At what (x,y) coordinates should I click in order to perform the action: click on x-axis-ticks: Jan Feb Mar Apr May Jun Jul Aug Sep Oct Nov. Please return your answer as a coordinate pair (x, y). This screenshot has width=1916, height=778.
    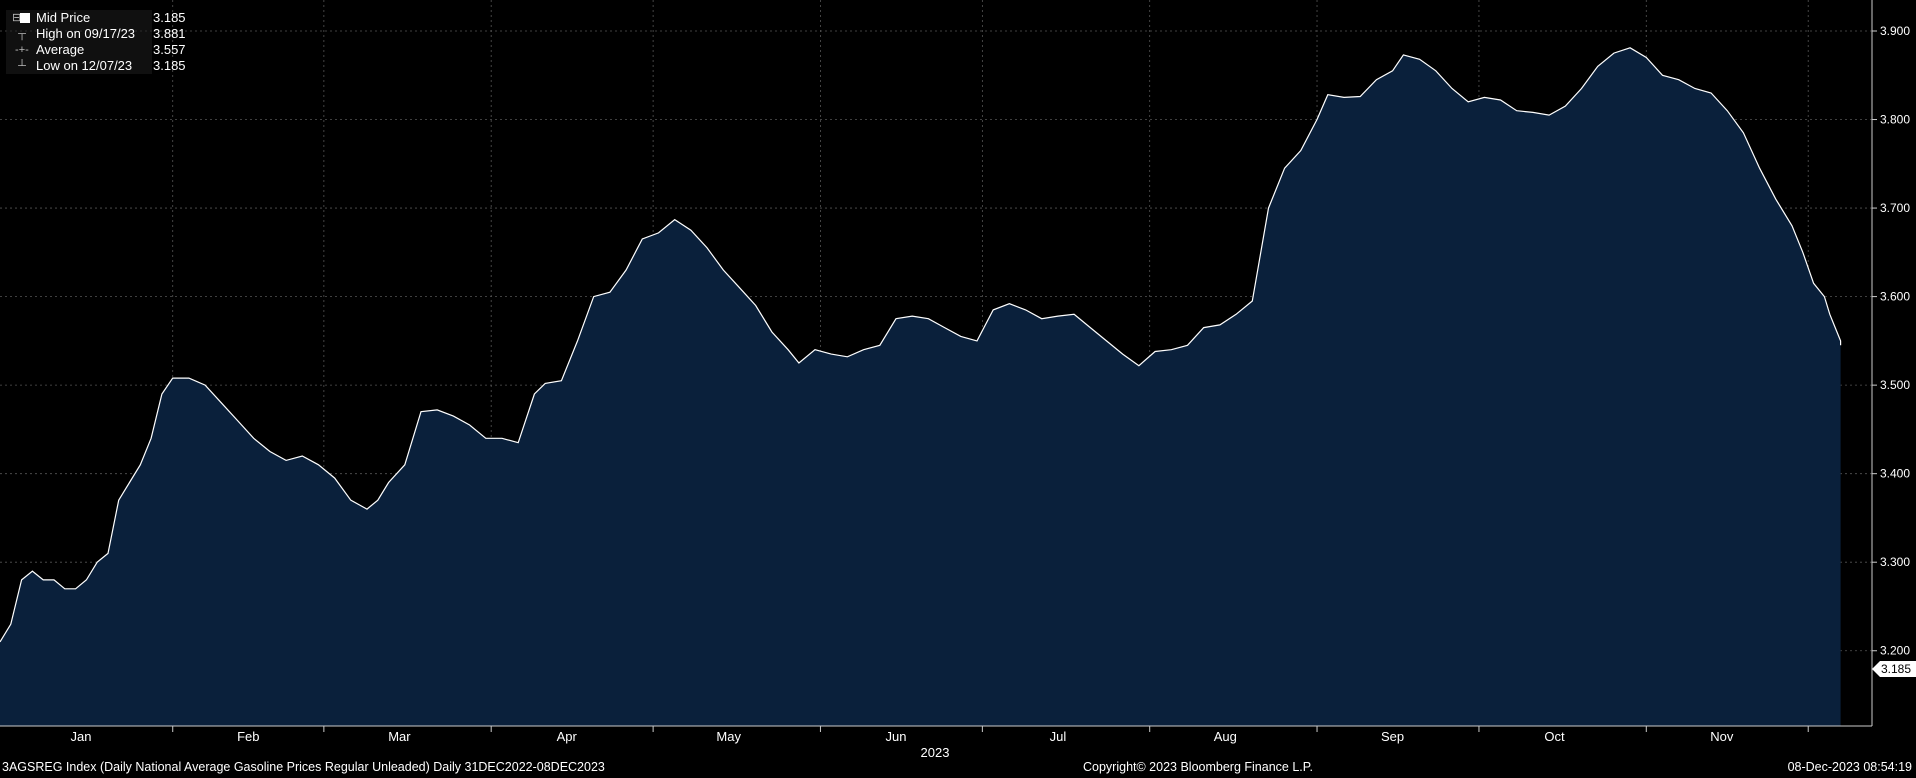
    Looking at the image, I should click on (939, 735).